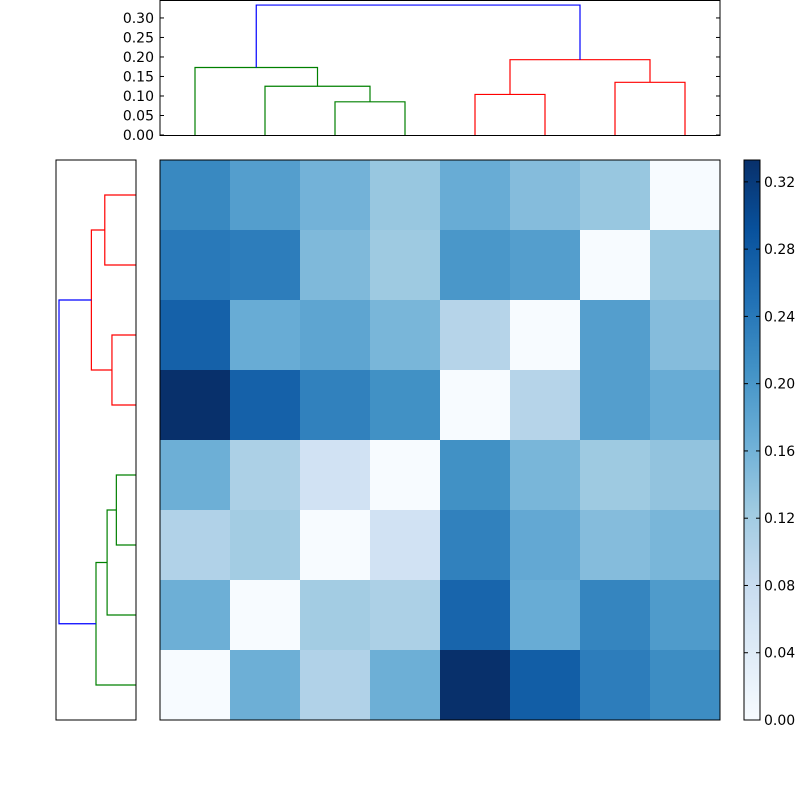  Describe the element at coordinates (545, 405) in the screenshot. I see `heatmap-cell-r3-c5` at that location.